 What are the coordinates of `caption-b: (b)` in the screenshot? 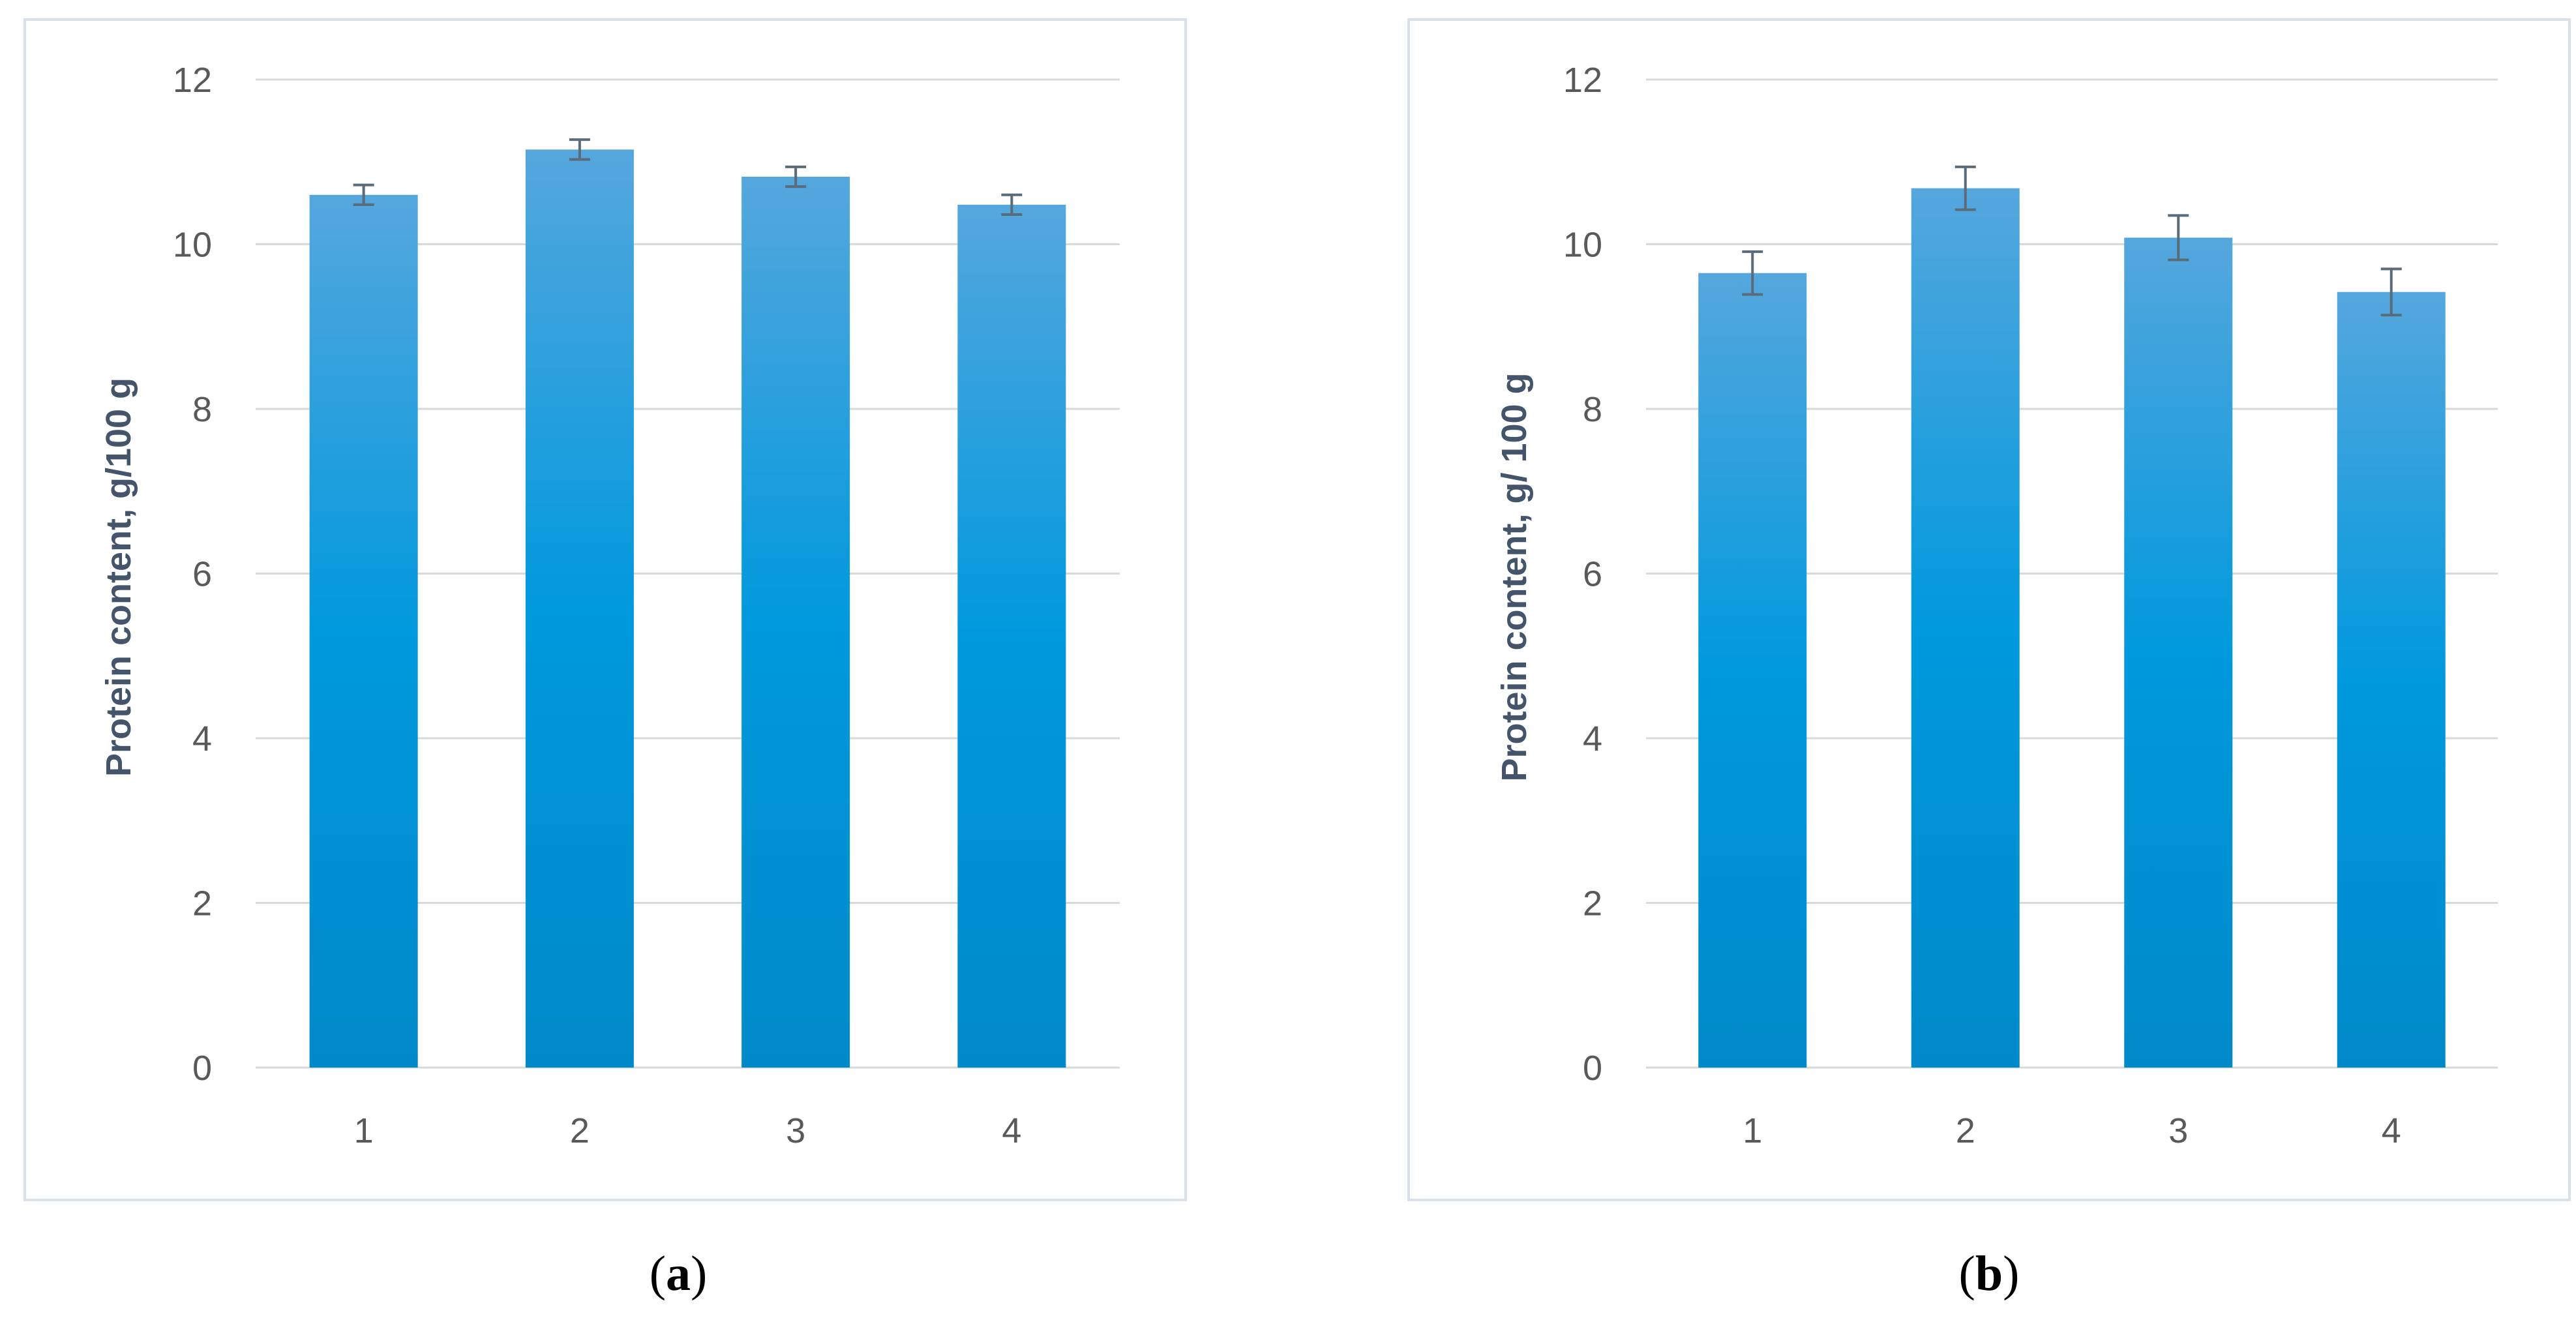 It's located at (1989, 1273).